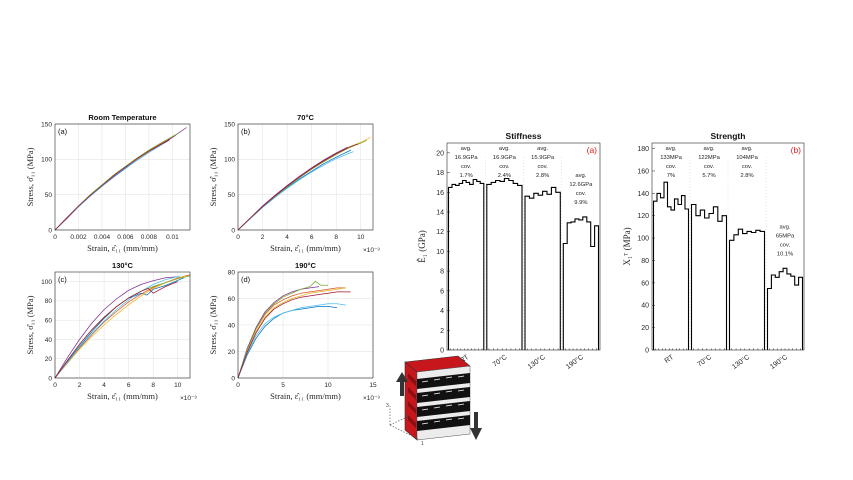 The height and width of the screenshot is (480, 853). I want to click on x-tick-label: 15, so click(373, 385).